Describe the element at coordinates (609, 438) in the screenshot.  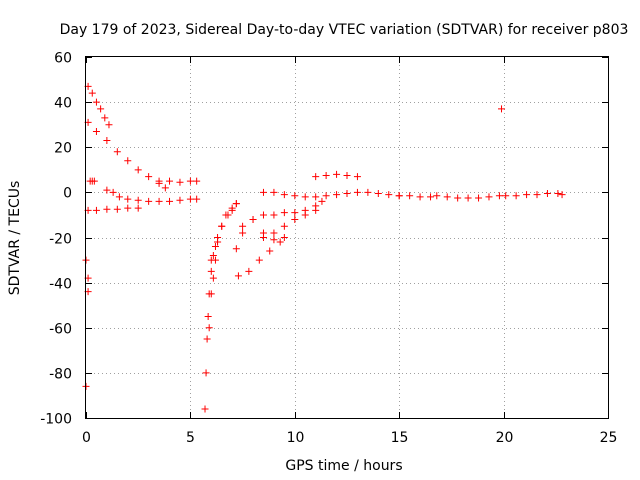
I see `x-tick-label: 25` at that location.